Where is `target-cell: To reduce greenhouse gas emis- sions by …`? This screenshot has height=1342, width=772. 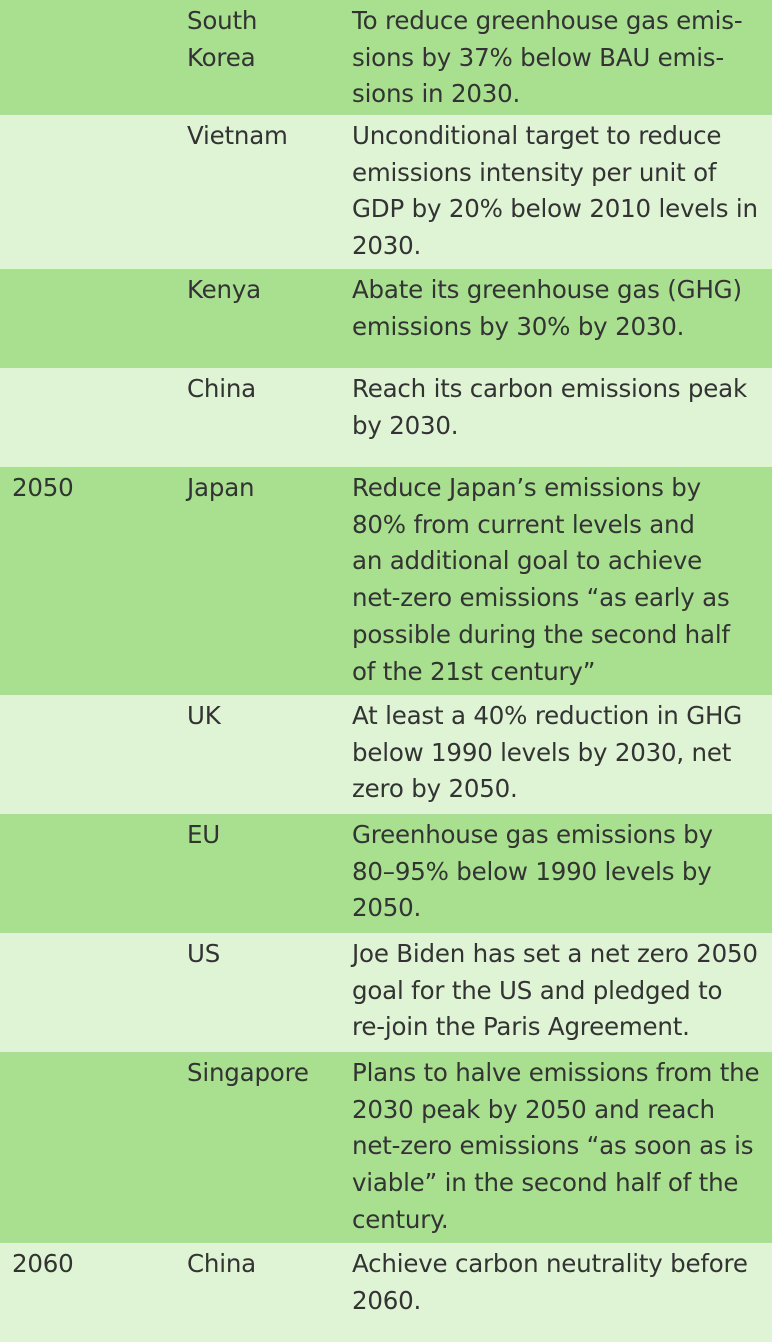 target-cell: To reduce greenhouse gas emis- sions by … is located at coordinates (547, 57).